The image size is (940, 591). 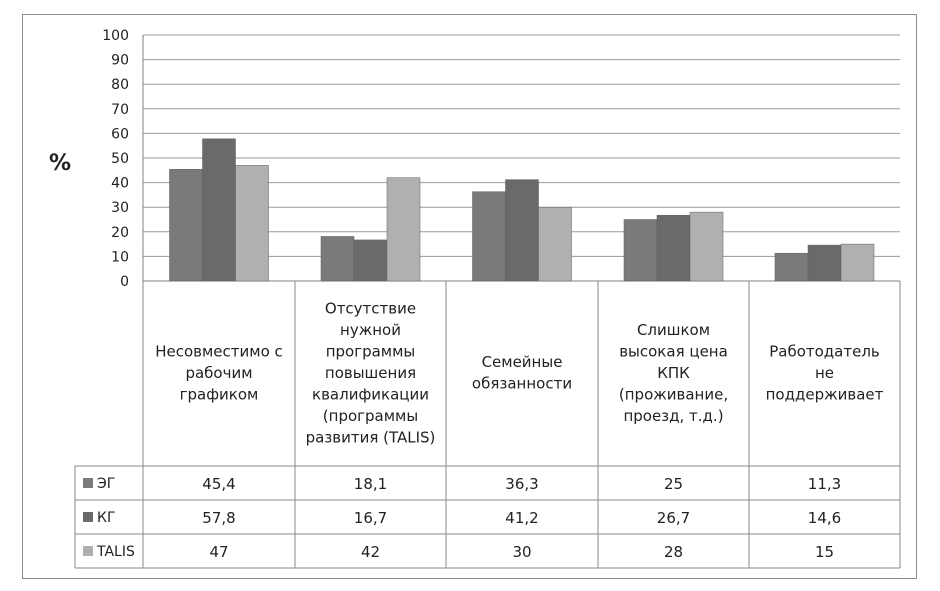 I want to click on legend-swatch-эг, so click(x=88, y=483).